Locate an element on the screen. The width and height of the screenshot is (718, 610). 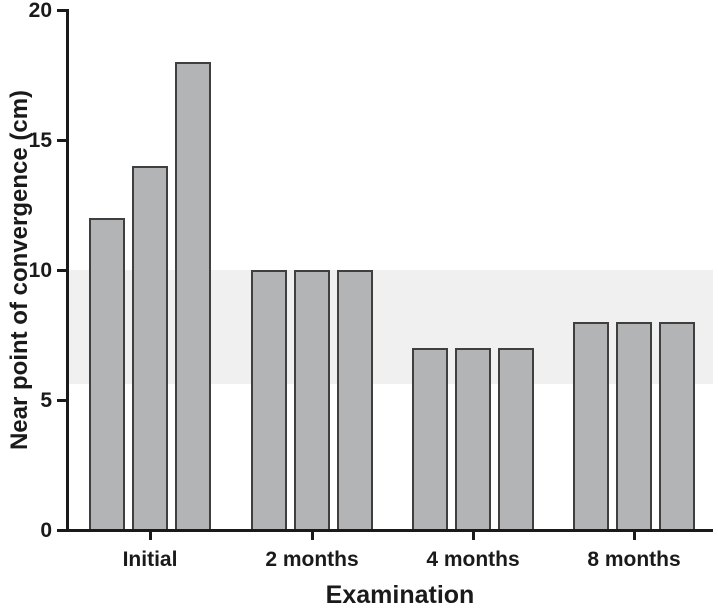
y-tick-label: 20 is located at coordinates (40, 11).